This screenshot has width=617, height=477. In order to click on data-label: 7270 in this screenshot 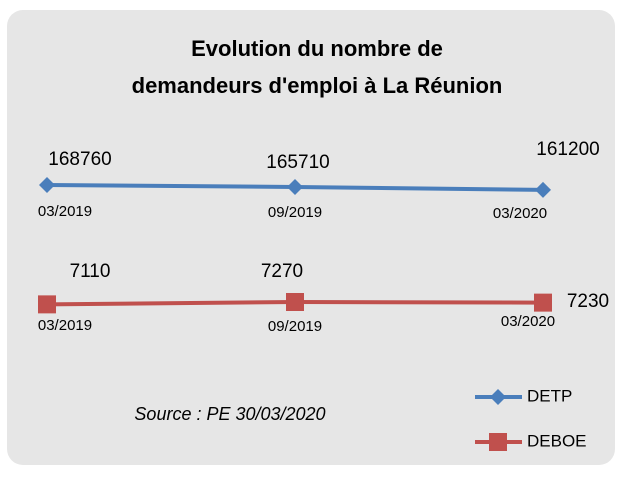, I will do `click(282, 271)`.